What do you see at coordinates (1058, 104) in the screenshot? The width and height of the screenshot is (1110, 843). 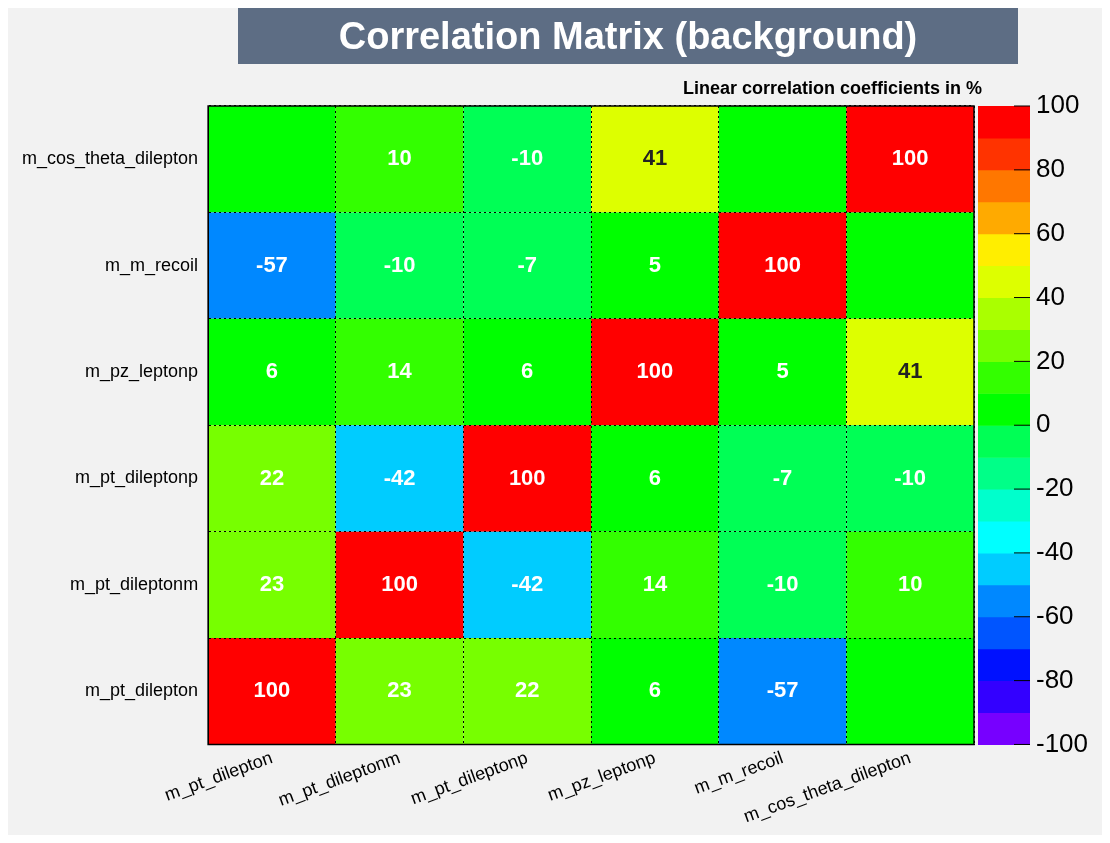 I see `color-bar-label: 100` at bounding box center [1058, 104].